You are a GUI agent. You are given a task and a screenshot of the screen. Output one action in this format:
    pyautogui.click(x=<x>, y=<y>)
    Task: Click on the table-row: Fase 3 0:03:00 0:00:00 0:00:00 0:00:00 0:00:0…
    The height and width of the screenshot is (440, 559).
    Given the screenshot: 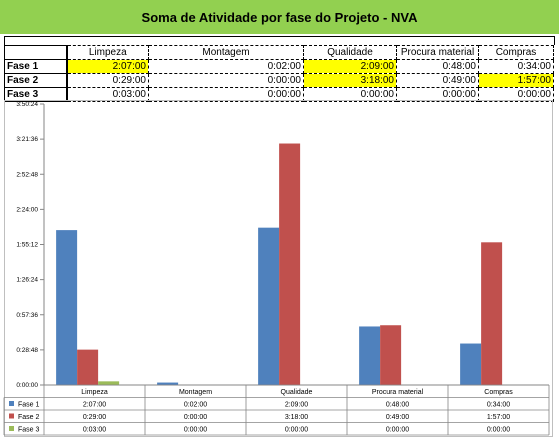 What is the action you would take?
    pyautogui.click(x=279, y=94)
    